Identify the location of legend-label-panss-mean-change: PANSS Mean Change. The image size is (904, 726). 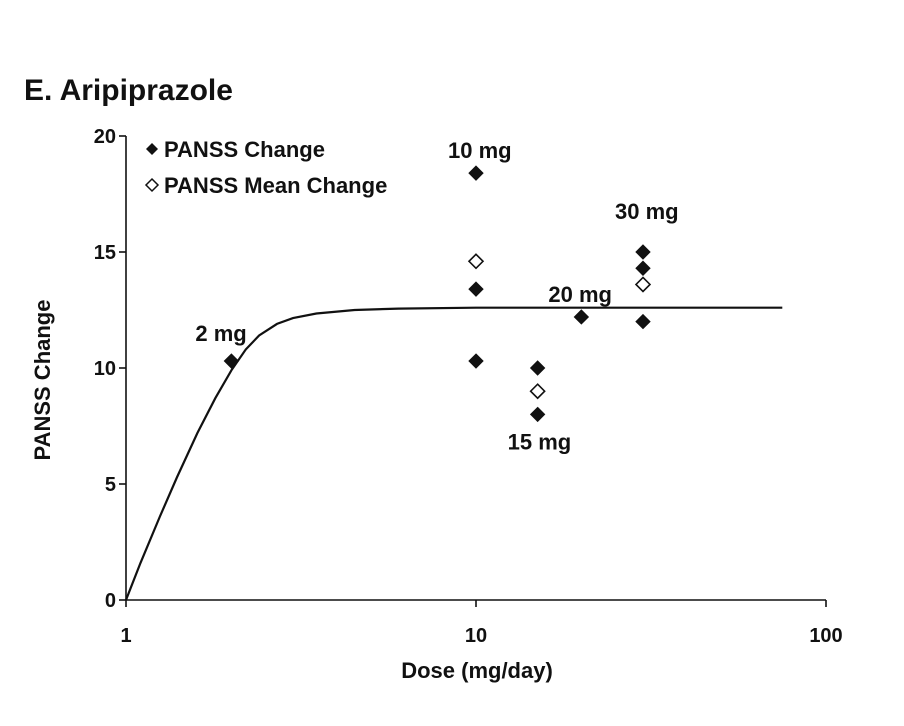
(275, 185).